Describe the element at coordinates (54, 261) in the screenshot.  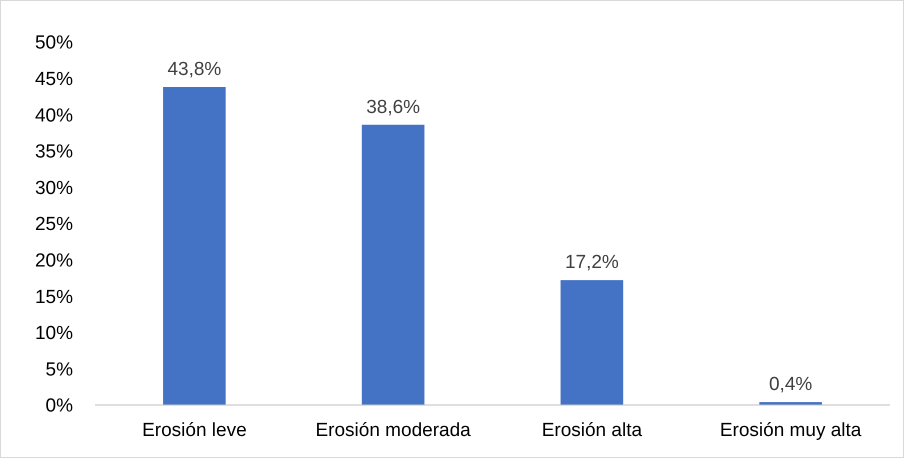
I see `y-tick-label: 20%` at that location.